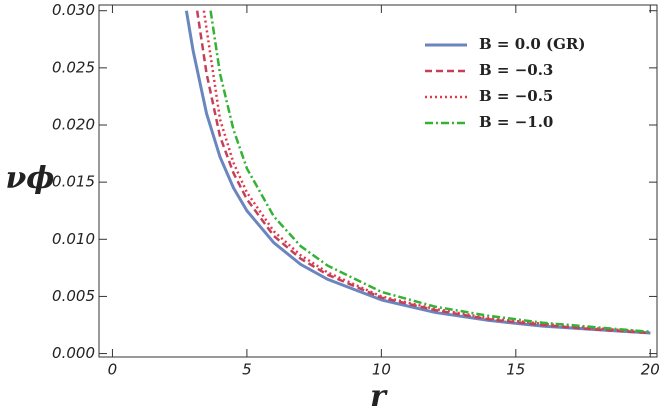 This screenshot has width=664, height=415. What do you see at coordinates (73, 182) in the screenshot?
I see `y-tick-label: 0.015` at bounding box center [73, 182].